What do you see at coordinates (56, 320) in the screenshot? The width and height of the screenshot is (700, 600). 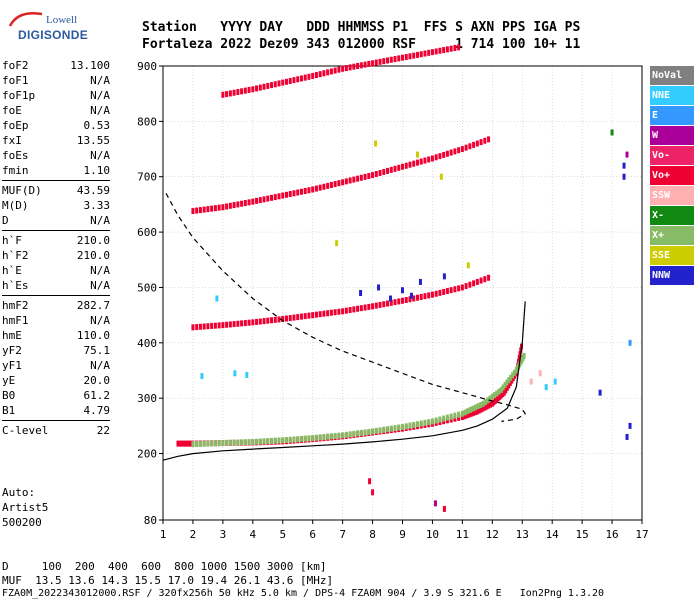 I see `param-row: hmF1 N/A` at bounding box center [56, 320].